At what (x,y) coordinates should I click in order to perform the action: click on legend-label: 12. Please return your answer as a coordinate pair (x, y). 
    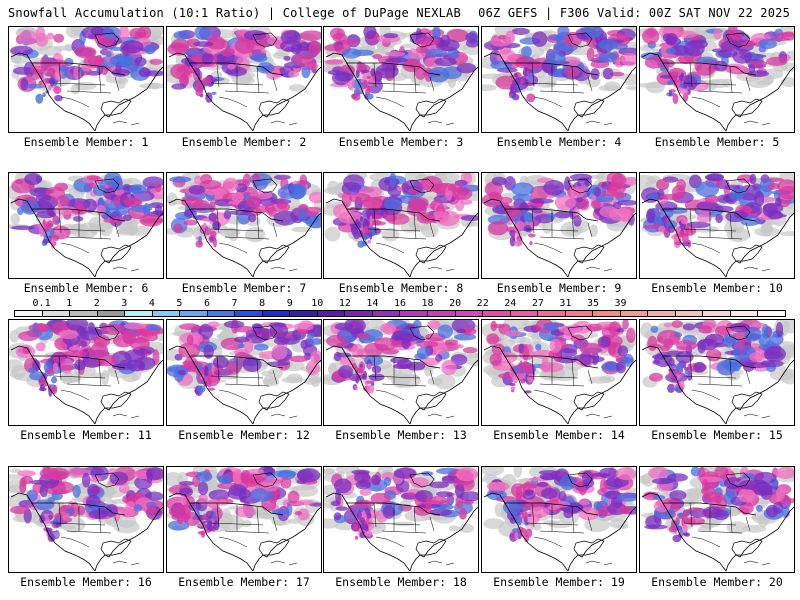
    Looking at the image, I should click on (344, 303).